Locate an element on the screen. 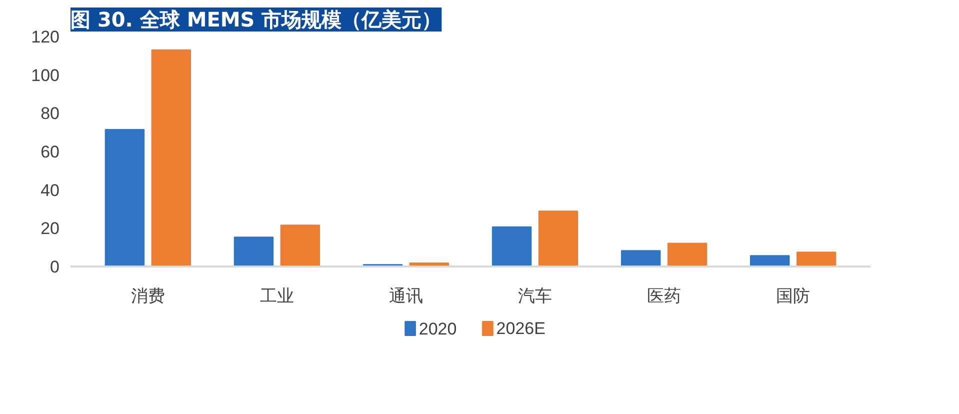 This screenshot has width=959, height=414. y-tick-label: 120 is located at coordinates (45, 37).